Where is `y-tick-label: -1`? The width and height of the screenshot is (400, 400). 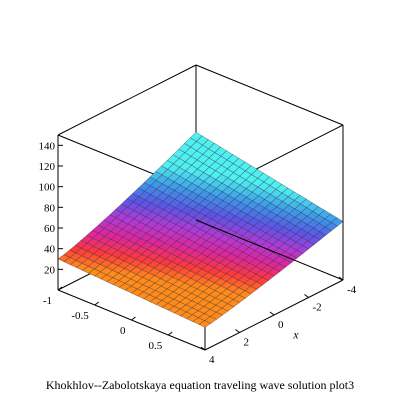
y-tick-label: -1 is located at coordinates (47, 301).